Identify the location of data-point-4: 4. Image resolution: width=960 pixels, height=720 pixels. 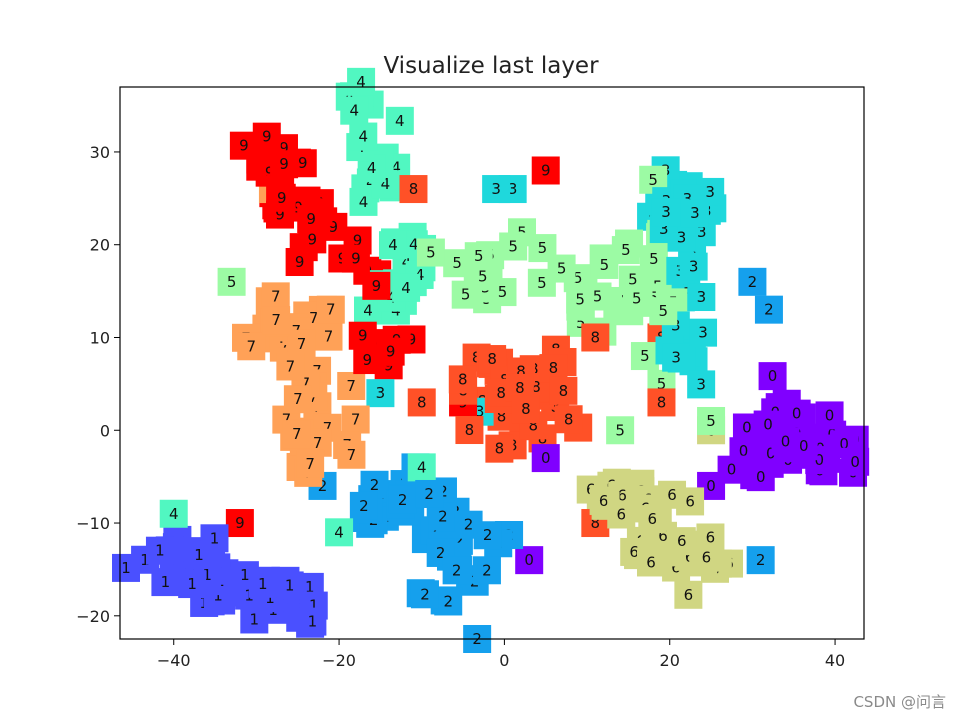
(354, 110).